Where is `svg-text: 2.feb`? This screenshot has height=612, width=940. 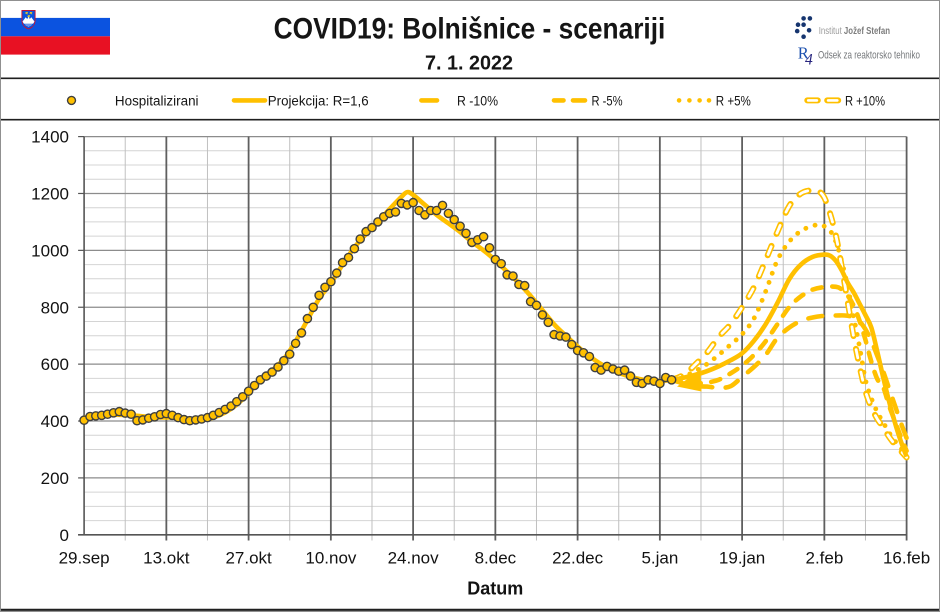
svg-text: 2.feb is located at coordinates (824, 558).